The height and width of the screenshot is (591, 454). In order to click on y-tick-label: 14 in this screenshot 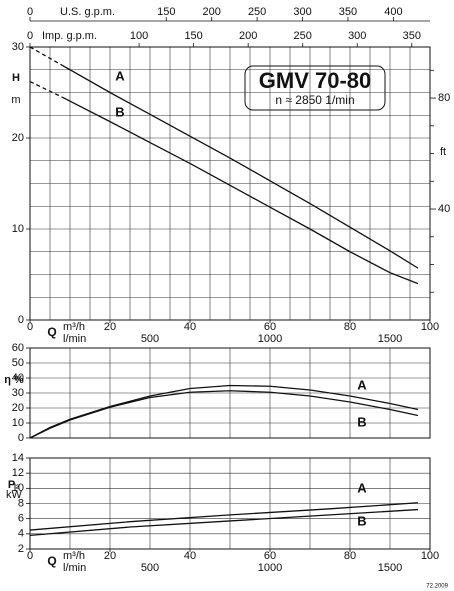, I will do `click(18, 458)`.